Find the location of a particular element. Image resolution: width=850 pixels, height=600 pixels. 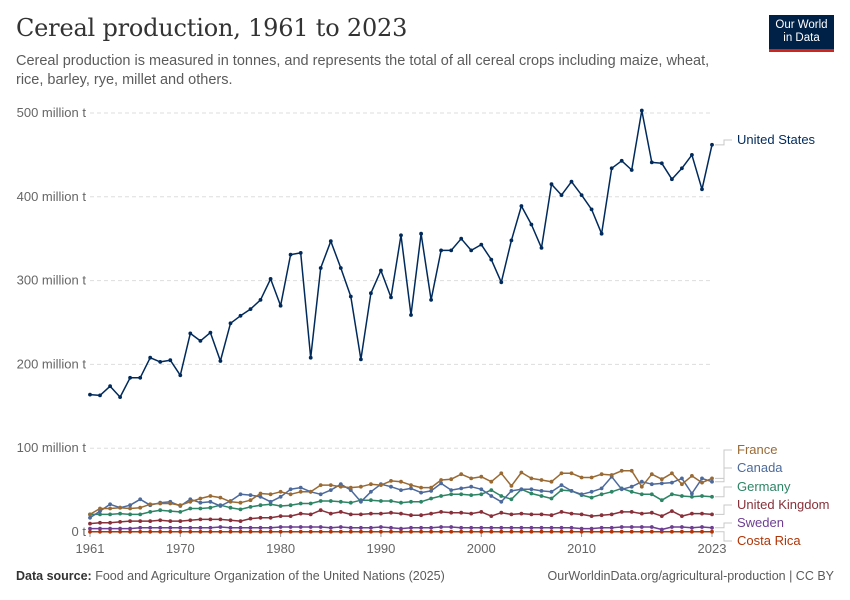

series-label: United States is located at coordinates (776, 139).